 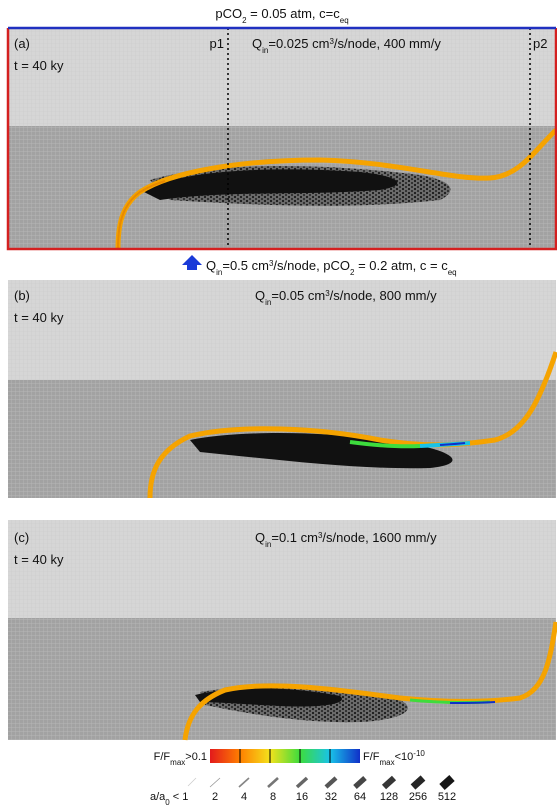 I want to click on colorbar-left-label: F/Fmax>0.1, so click(x=180, y=759).